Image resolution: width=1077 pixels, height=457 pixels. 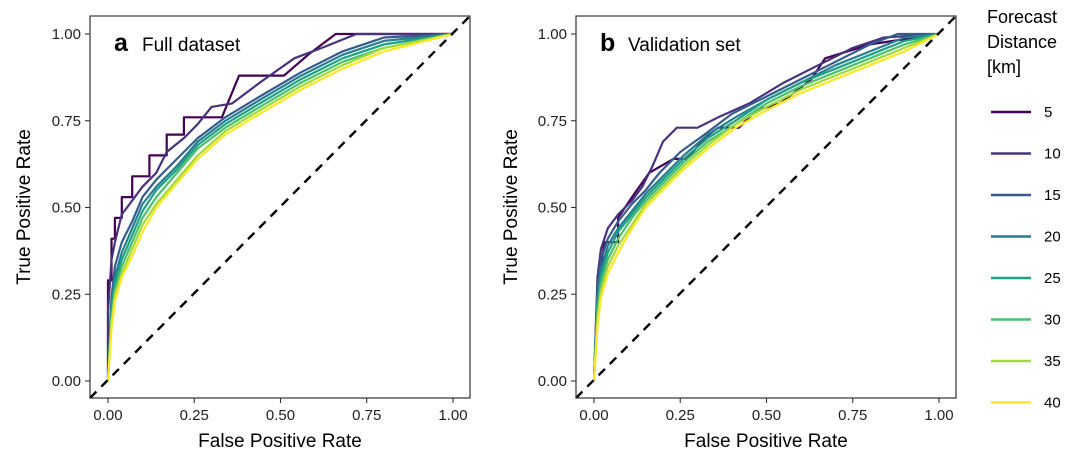 What do you see at coordinates (1026, 258) in the screenshot?
I see `legend-items: 5 10 15 20 25 30 35 40` at bounding box center [1026, 258].